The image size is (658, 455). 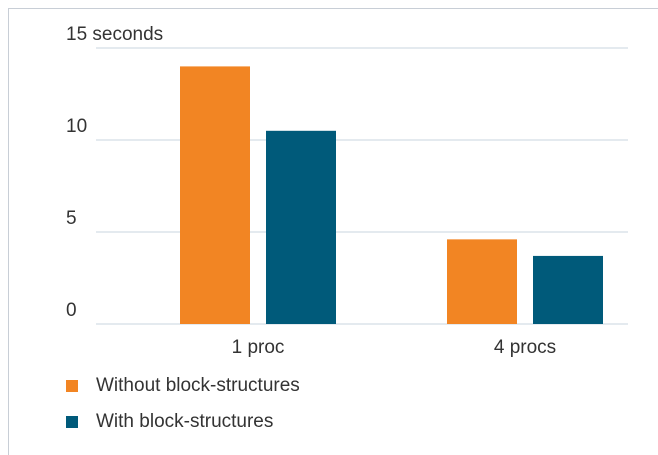 I want to click on legend-swatch-with, so click(x=72, y=422).